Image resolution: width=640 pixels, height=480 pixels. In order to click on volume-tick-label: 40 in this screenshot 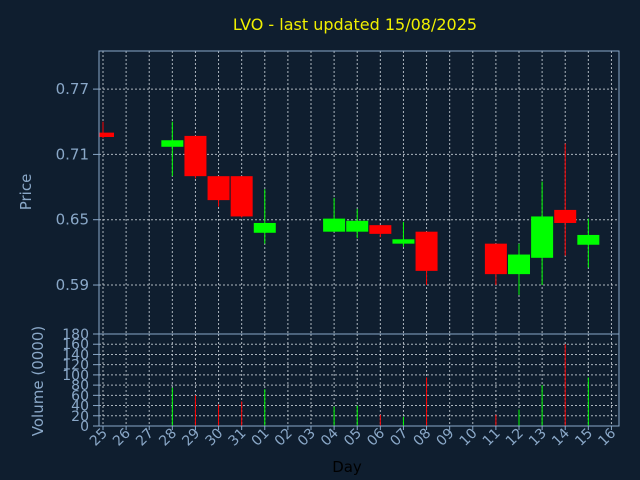, I will do `click(80, 407)`.